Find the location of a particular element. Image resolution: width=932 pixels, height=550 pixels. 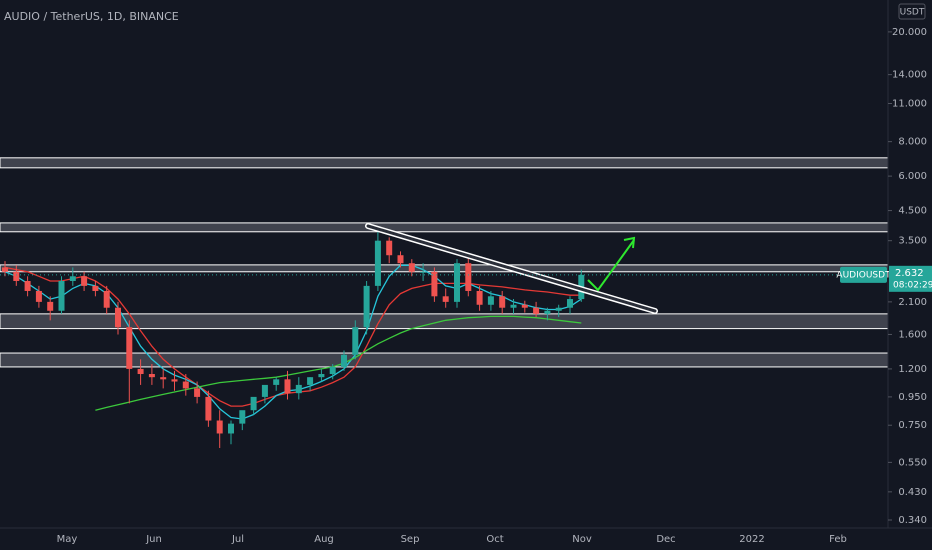

y-tick-label: 0.750 is located at coordinates (912, 425).